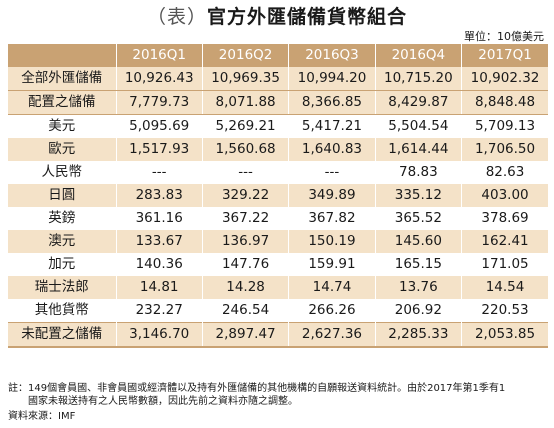  What do you see at coordinates (62, 149) in the screenshot?
I see `row-label: 歐元` at bounding box center [62, 149].